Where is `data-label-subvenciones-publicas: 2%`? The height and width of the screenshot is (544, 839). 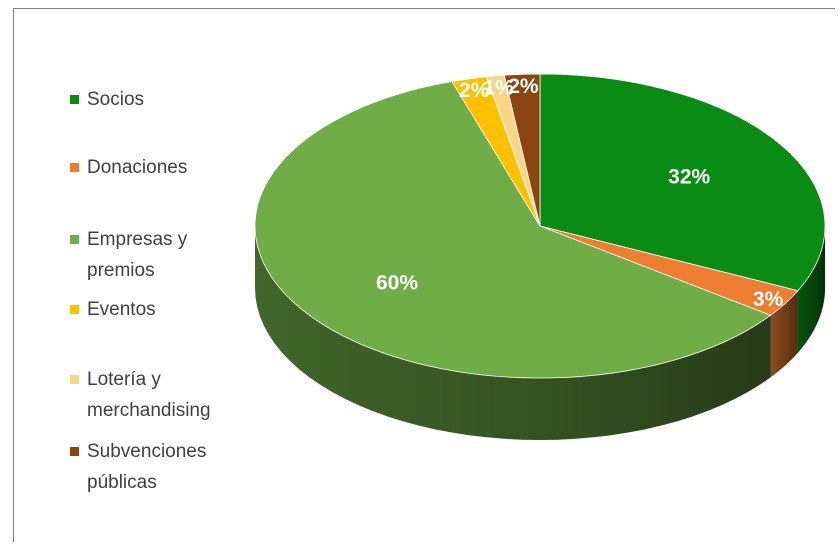 data-label-subvenciones-publicas: 2% is located at coordinates (523, 86).